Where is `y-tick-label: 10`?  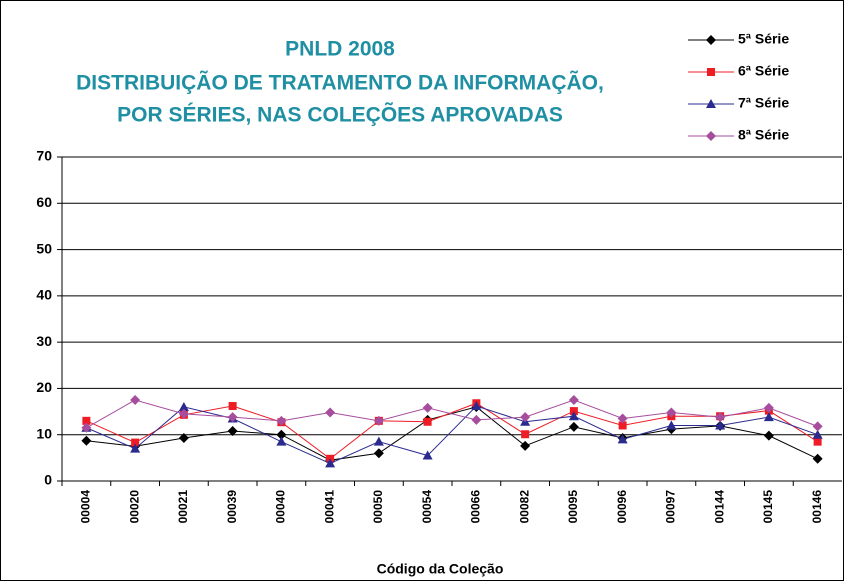
y-tick-label: 10 is located at coordinates (44, 433).